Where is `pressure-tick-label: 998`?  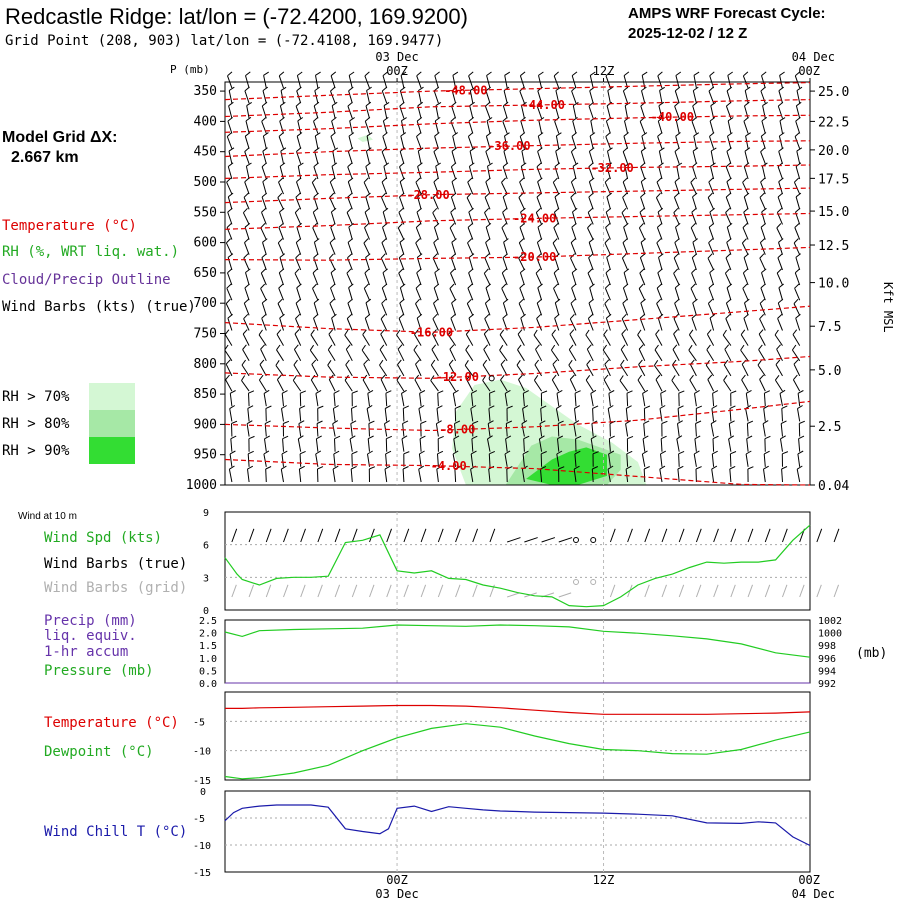
pressure-tick-label: 998 is located at coordinates (827, 646).